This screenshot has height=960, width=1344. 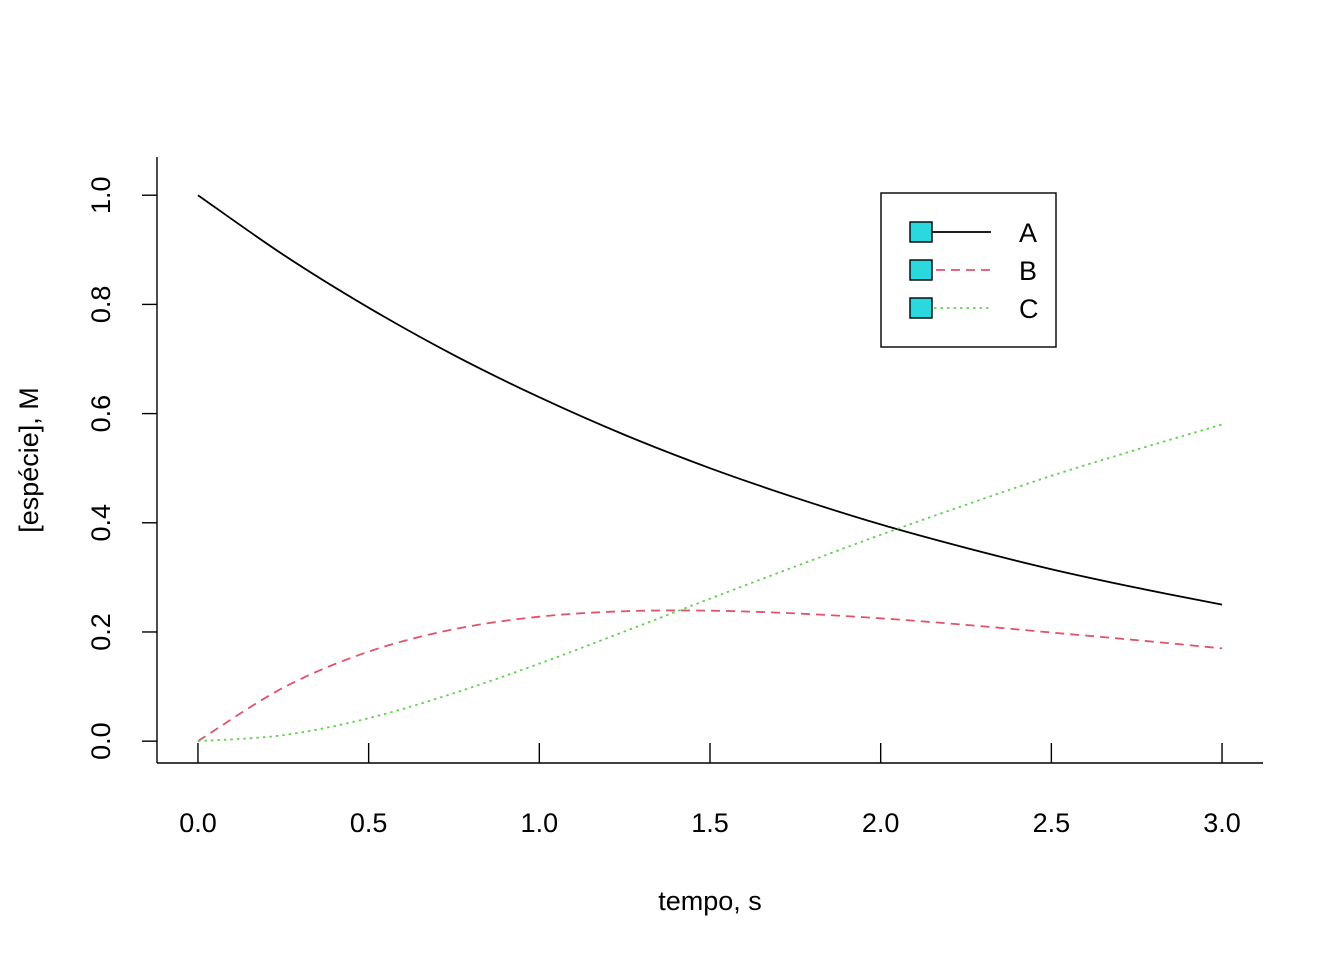 I want to click on x-tick-label: 2.0, so click(x=881, y=823).